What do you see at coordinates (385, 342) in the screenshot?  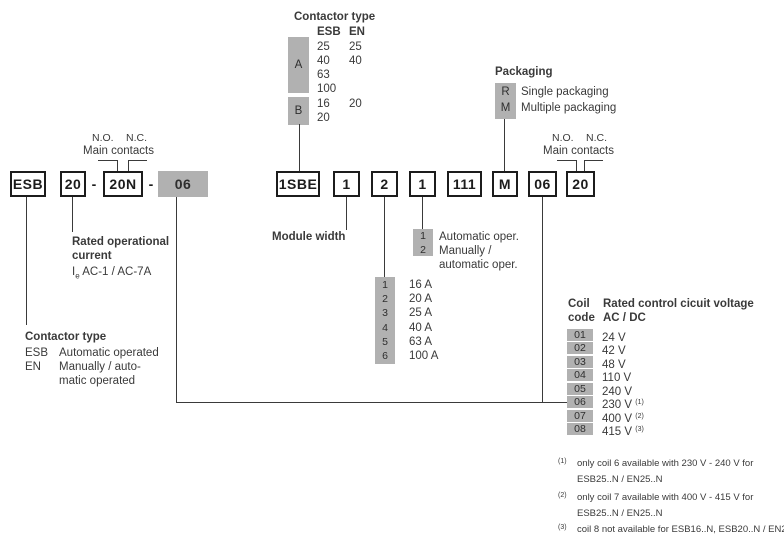 I see `current-code-5: 5` at bounding box center [385, 342].